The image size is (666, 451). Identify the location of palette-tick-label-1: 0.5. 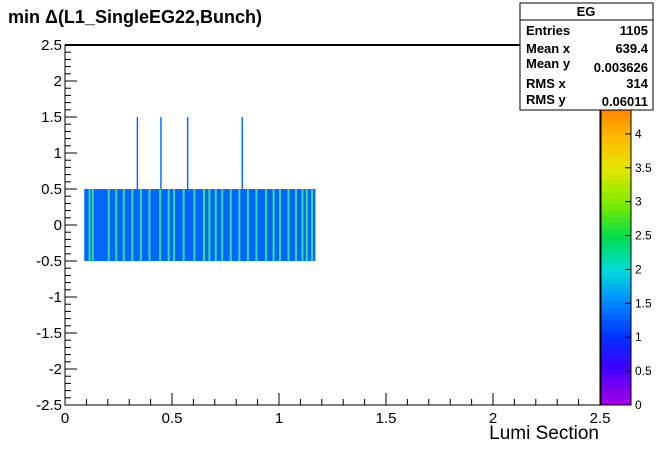
(643, 371).